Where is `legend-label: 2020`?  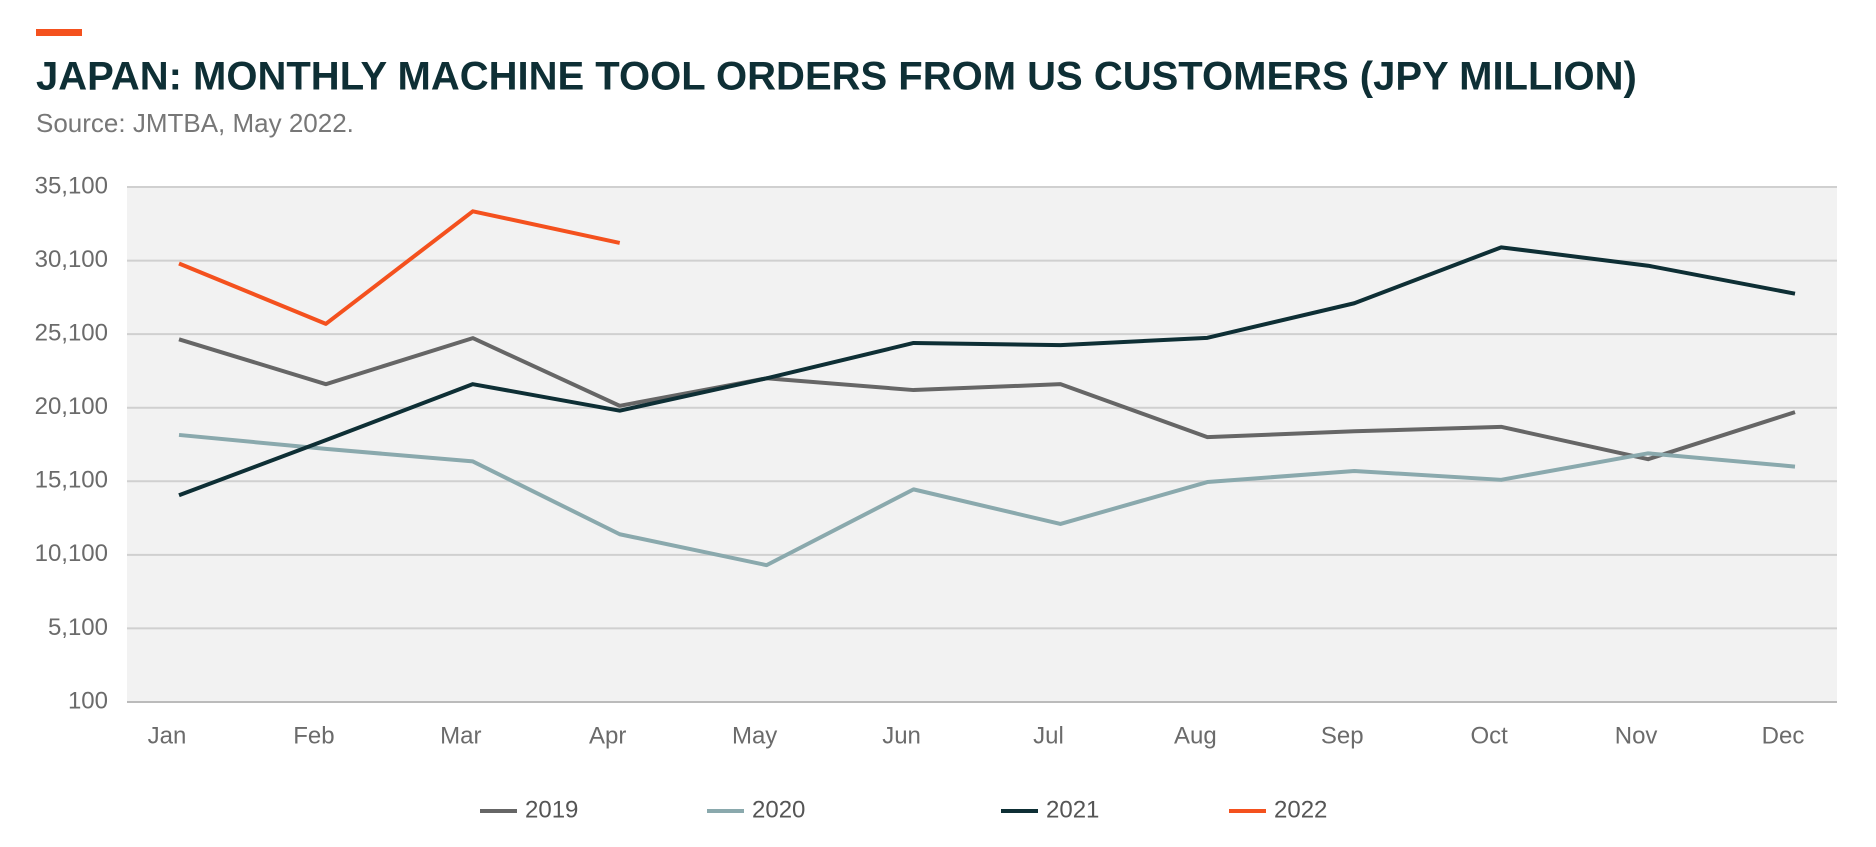
legend-label: 2020 is located at coordinates (778, 809).